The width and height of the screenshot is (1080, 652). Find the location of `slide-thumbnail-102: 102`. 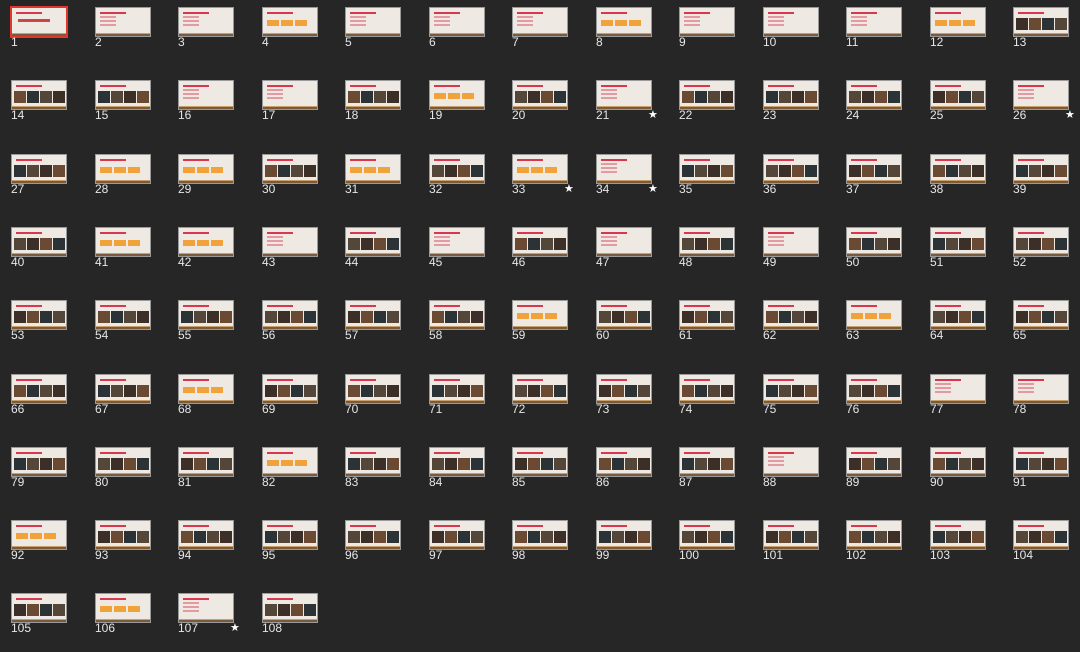

slide-thumbnail-102: 102 is located at coordinates (874, 540).